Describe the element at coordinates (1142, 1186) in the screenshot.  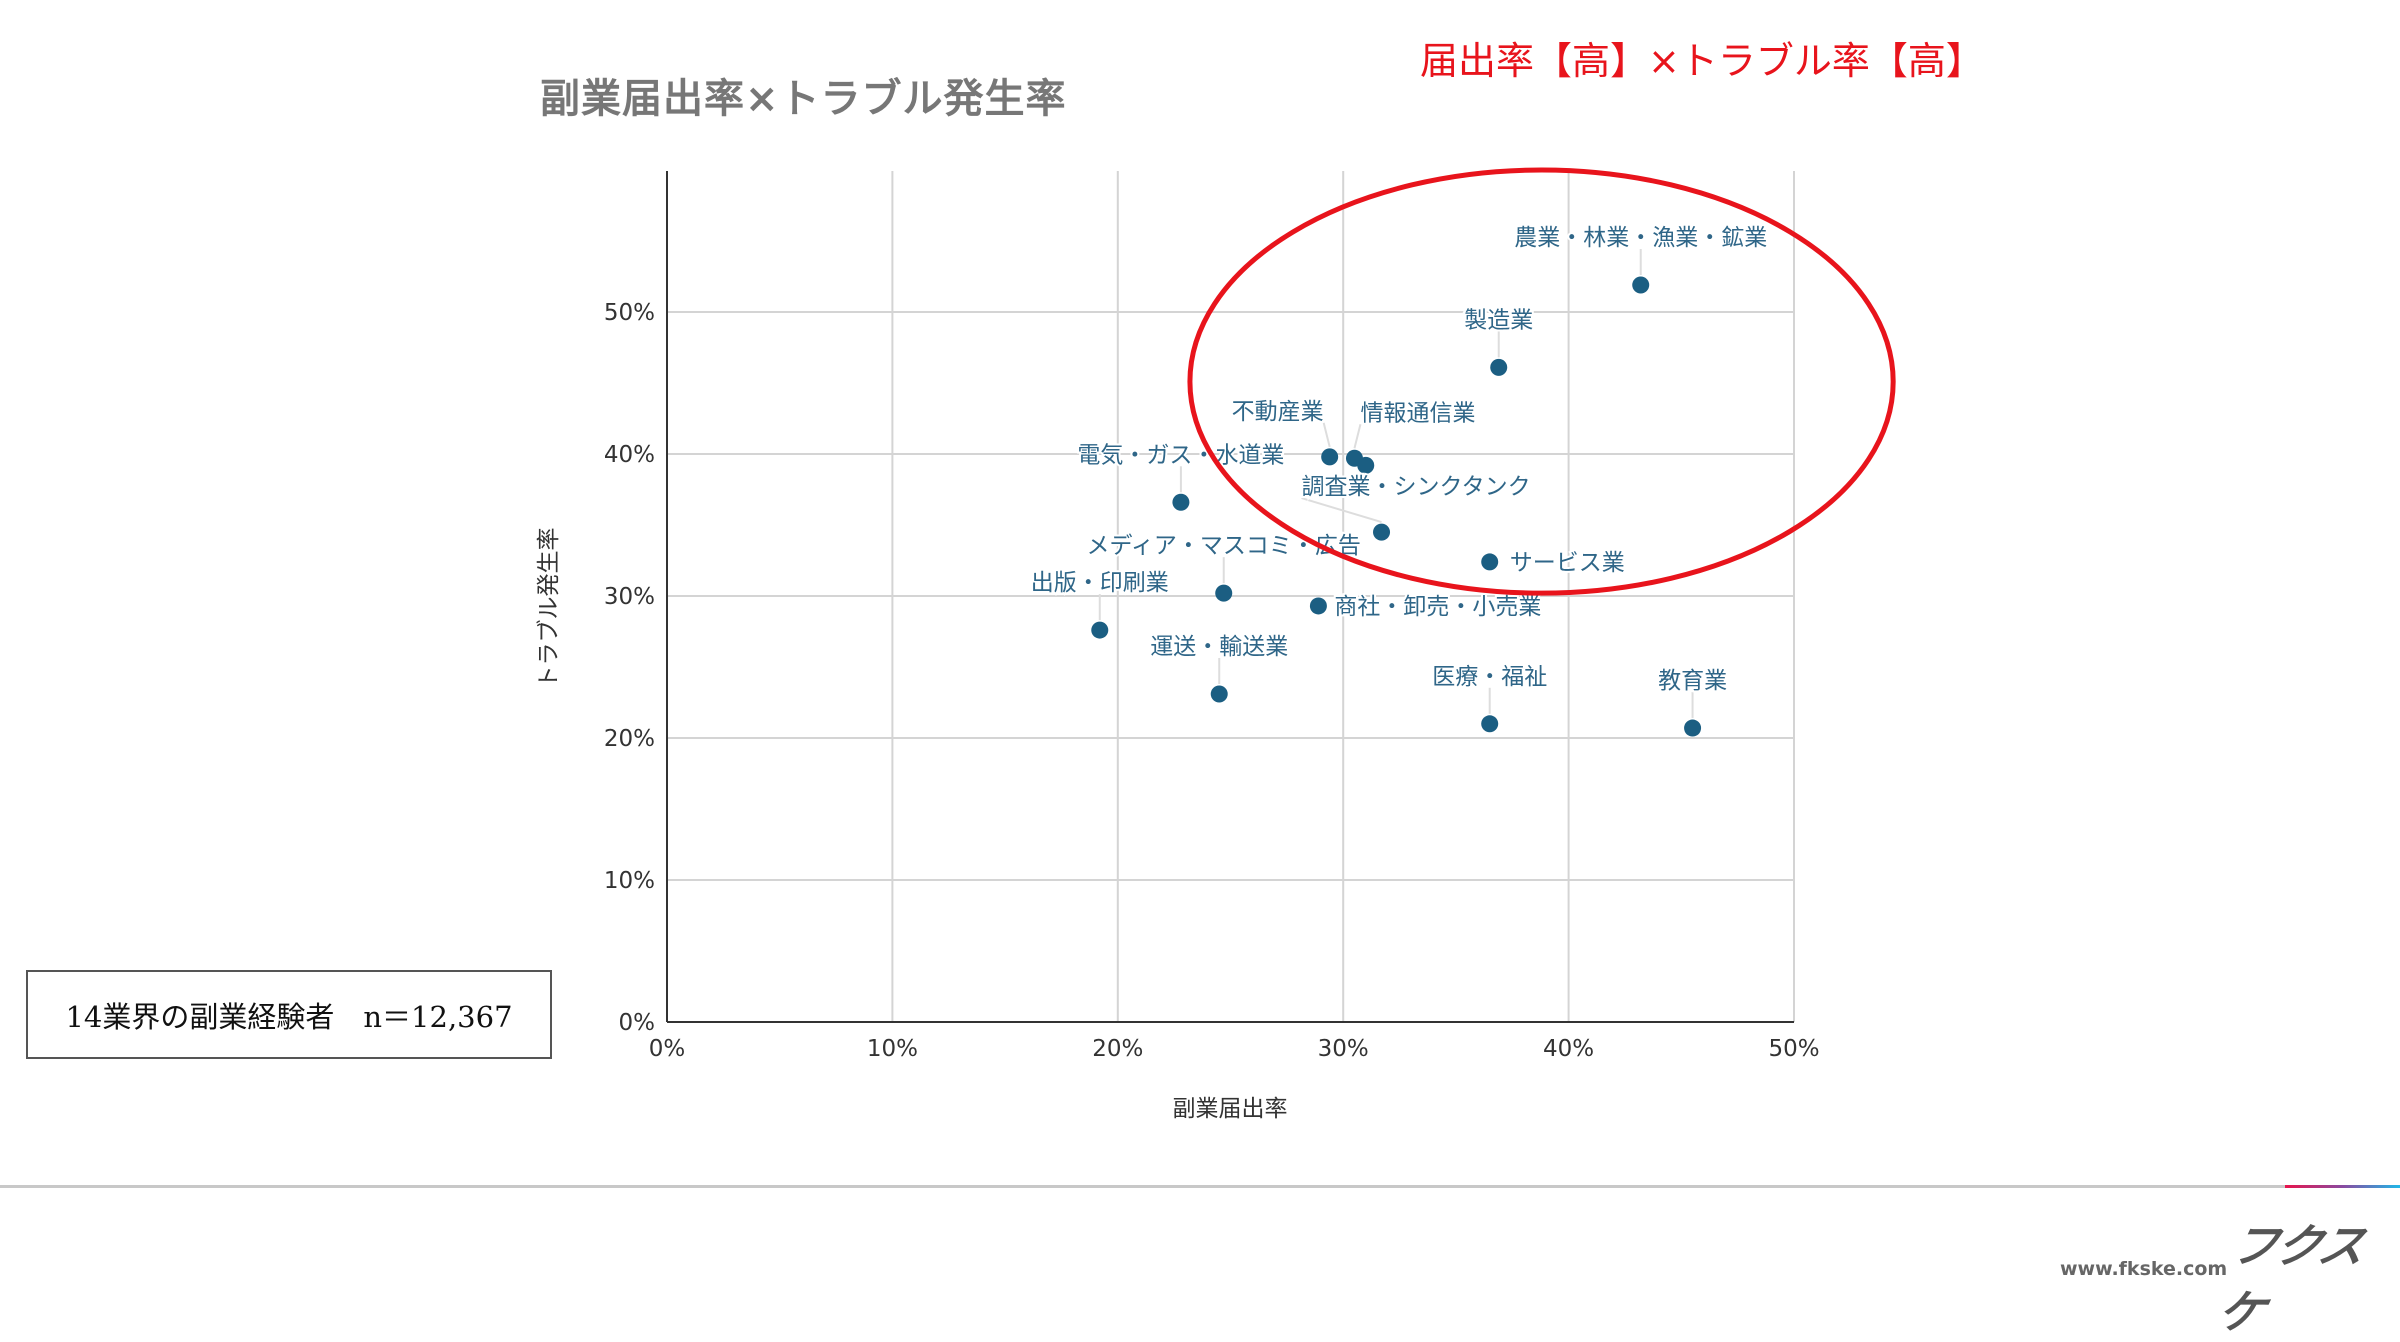
I see `footer-divider` at that location.